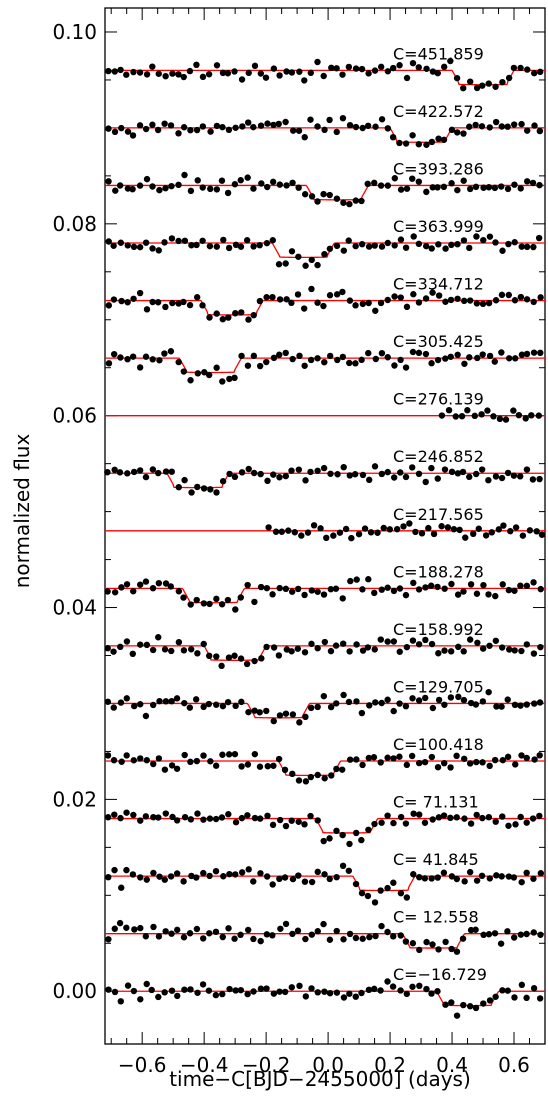  I want to click on series-group: C=−16.729, so click(325, 992).